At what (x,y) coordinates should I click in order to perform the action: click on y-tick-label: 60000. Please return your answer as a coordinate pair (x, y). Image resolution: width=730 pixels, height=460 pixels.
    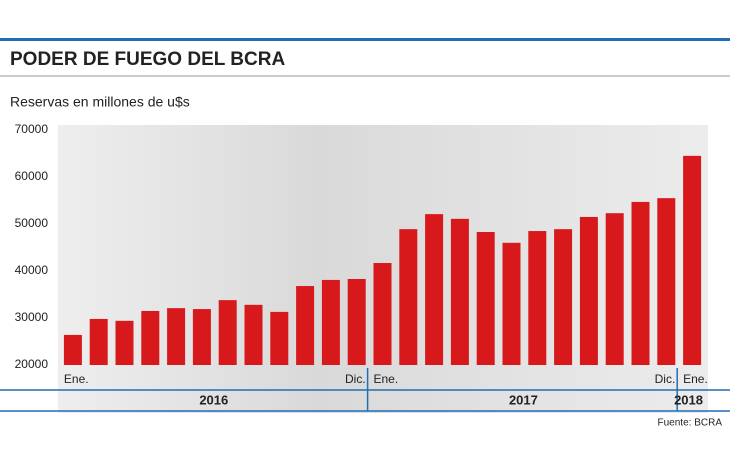
    Looking at the image, I should click on (32, 176).